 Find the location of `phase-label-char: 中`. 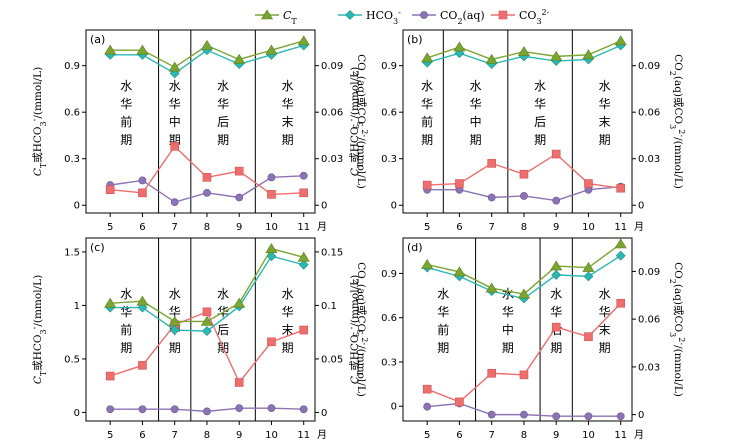

phase-label-char: 中 is located at coordinates (476, 121).